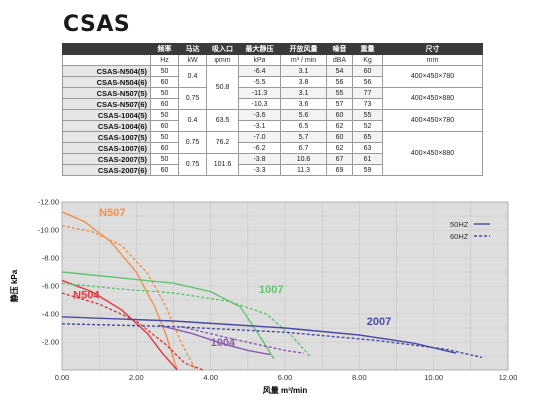  I want to click on weight-cell: 60, so click(367, 71).